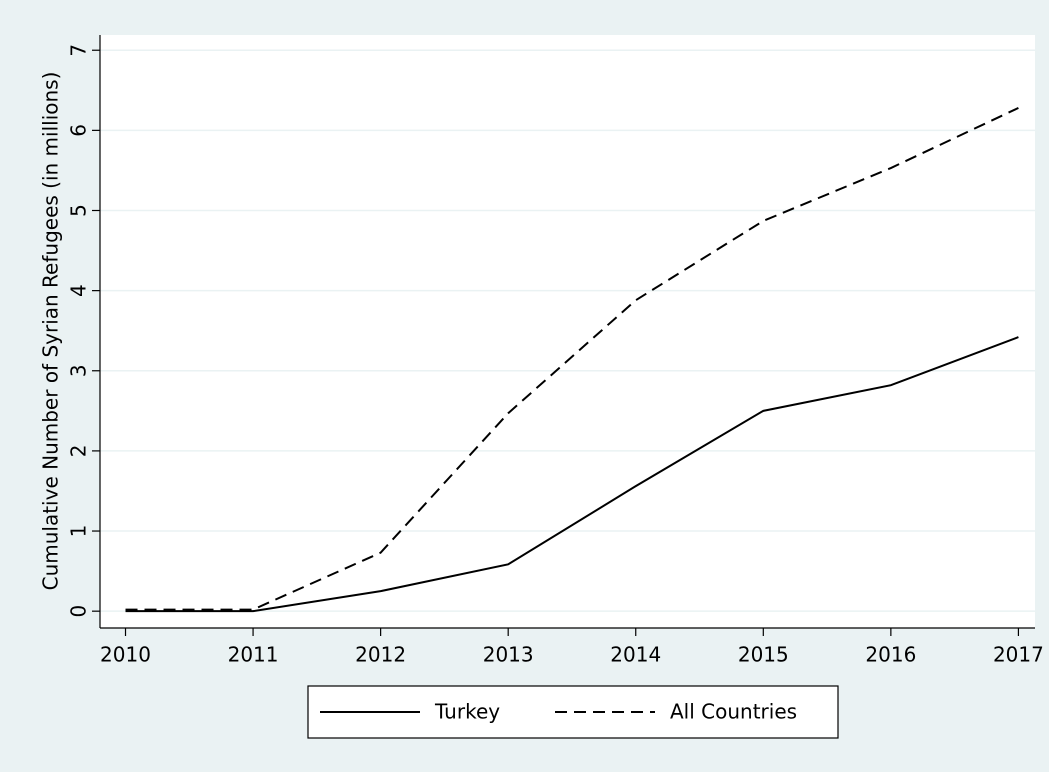 The height and width of the screenshot is (772, 1049). Describe the element at coordinates (79, 130) in the screenshot. I see `y-tick-label: 6` at that location.